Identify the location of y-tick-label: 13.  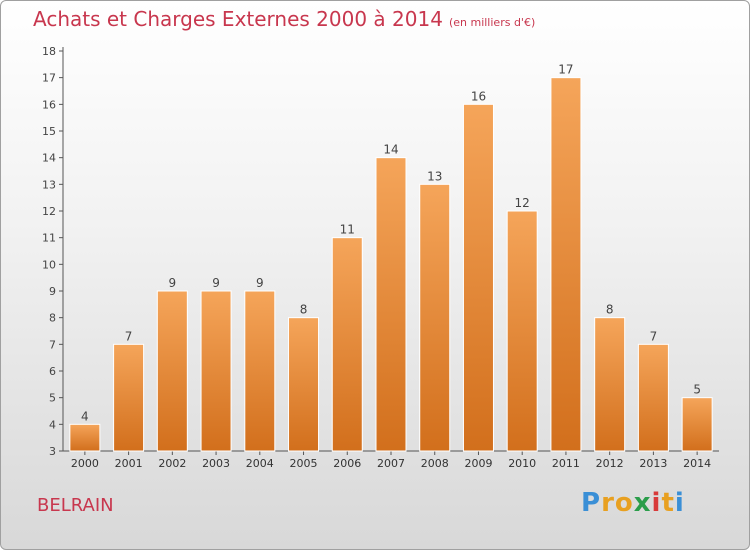
(49, 184).